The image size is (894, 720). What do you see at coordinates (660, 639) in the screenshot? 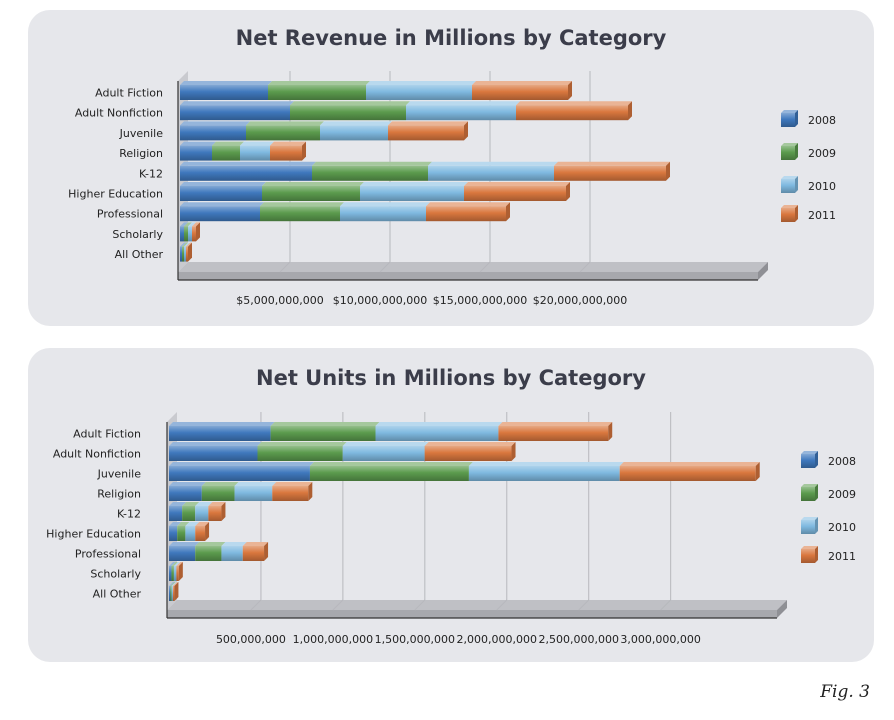
I see `x-tick-label: 3,000,000,000` at bounding box center [660, 639].